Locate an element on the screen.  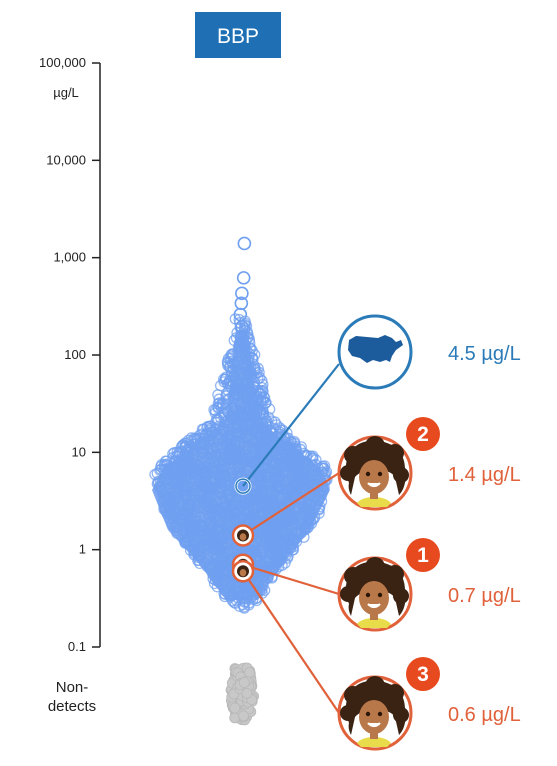
rank-badge-number: 1 is located at coordinates (423, 555).